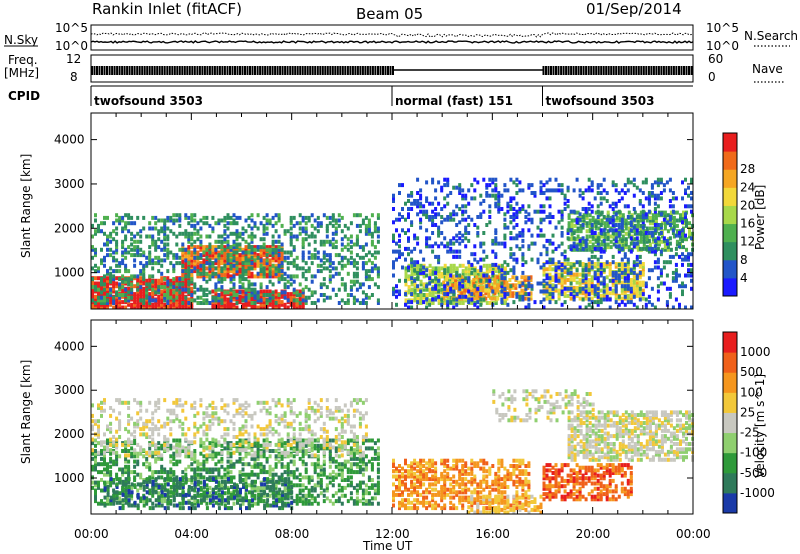  Describe the element at coordinates (722, 46) in the screenshot. I see `nsky-scale-bottom-right: 10^0` at that location.